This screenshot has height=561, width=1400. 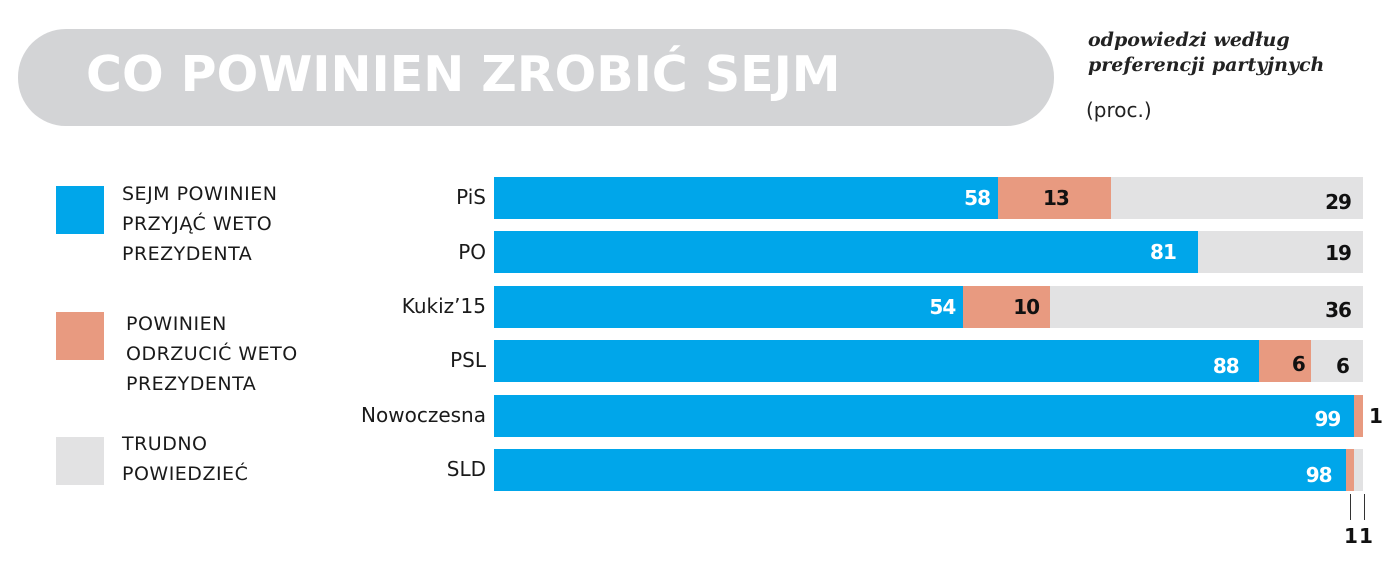 What do you see at coordinates (1189, 40) in the screenshot?
I see `subtitle-line-1: odpowiedzi według` at bounding box center [1189, 40].